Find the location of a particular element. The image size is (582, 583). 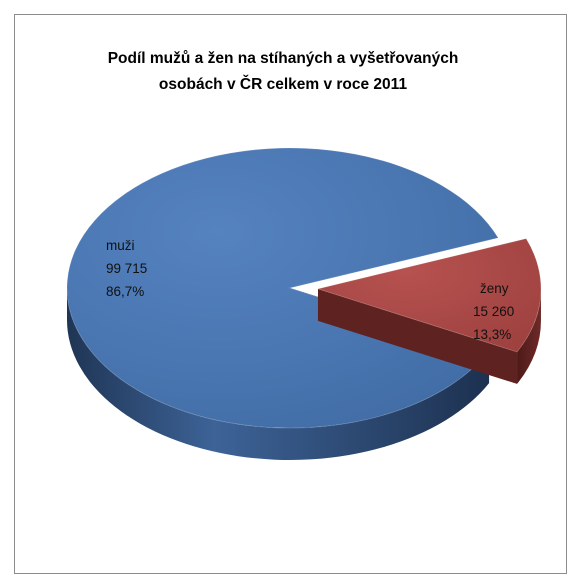

pie-slice-cut-face is located at coordinates (417, 336).